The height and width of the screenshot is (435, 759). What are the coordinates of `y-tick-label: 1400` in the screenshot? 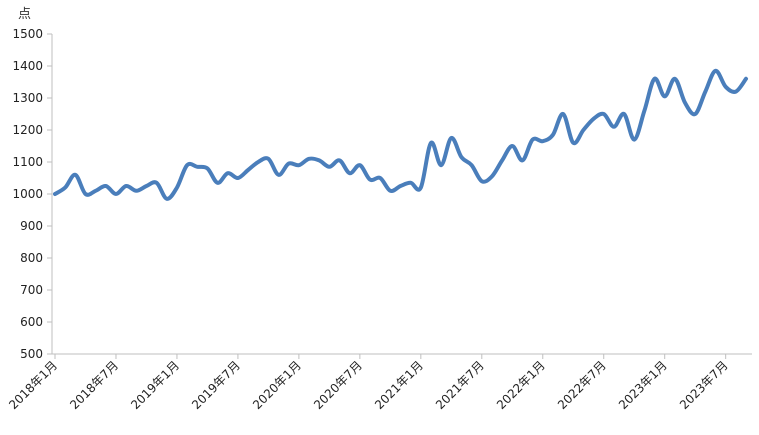 It's located at (27, 66).